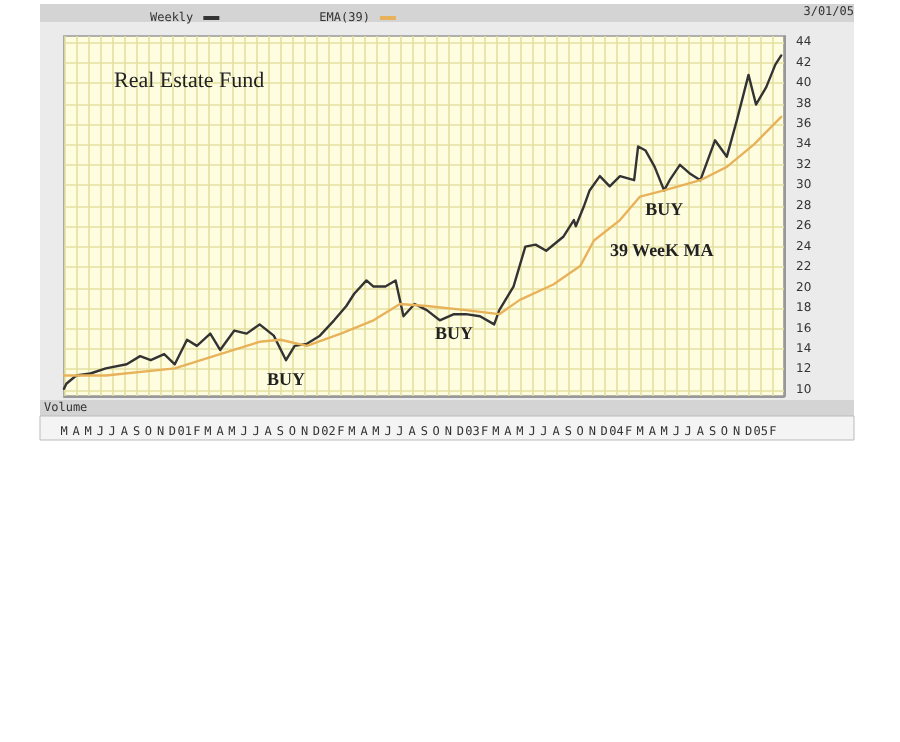 The image size is (900, 742). I want to click on annotation: 39 WeeK MA, so click(662, 249).